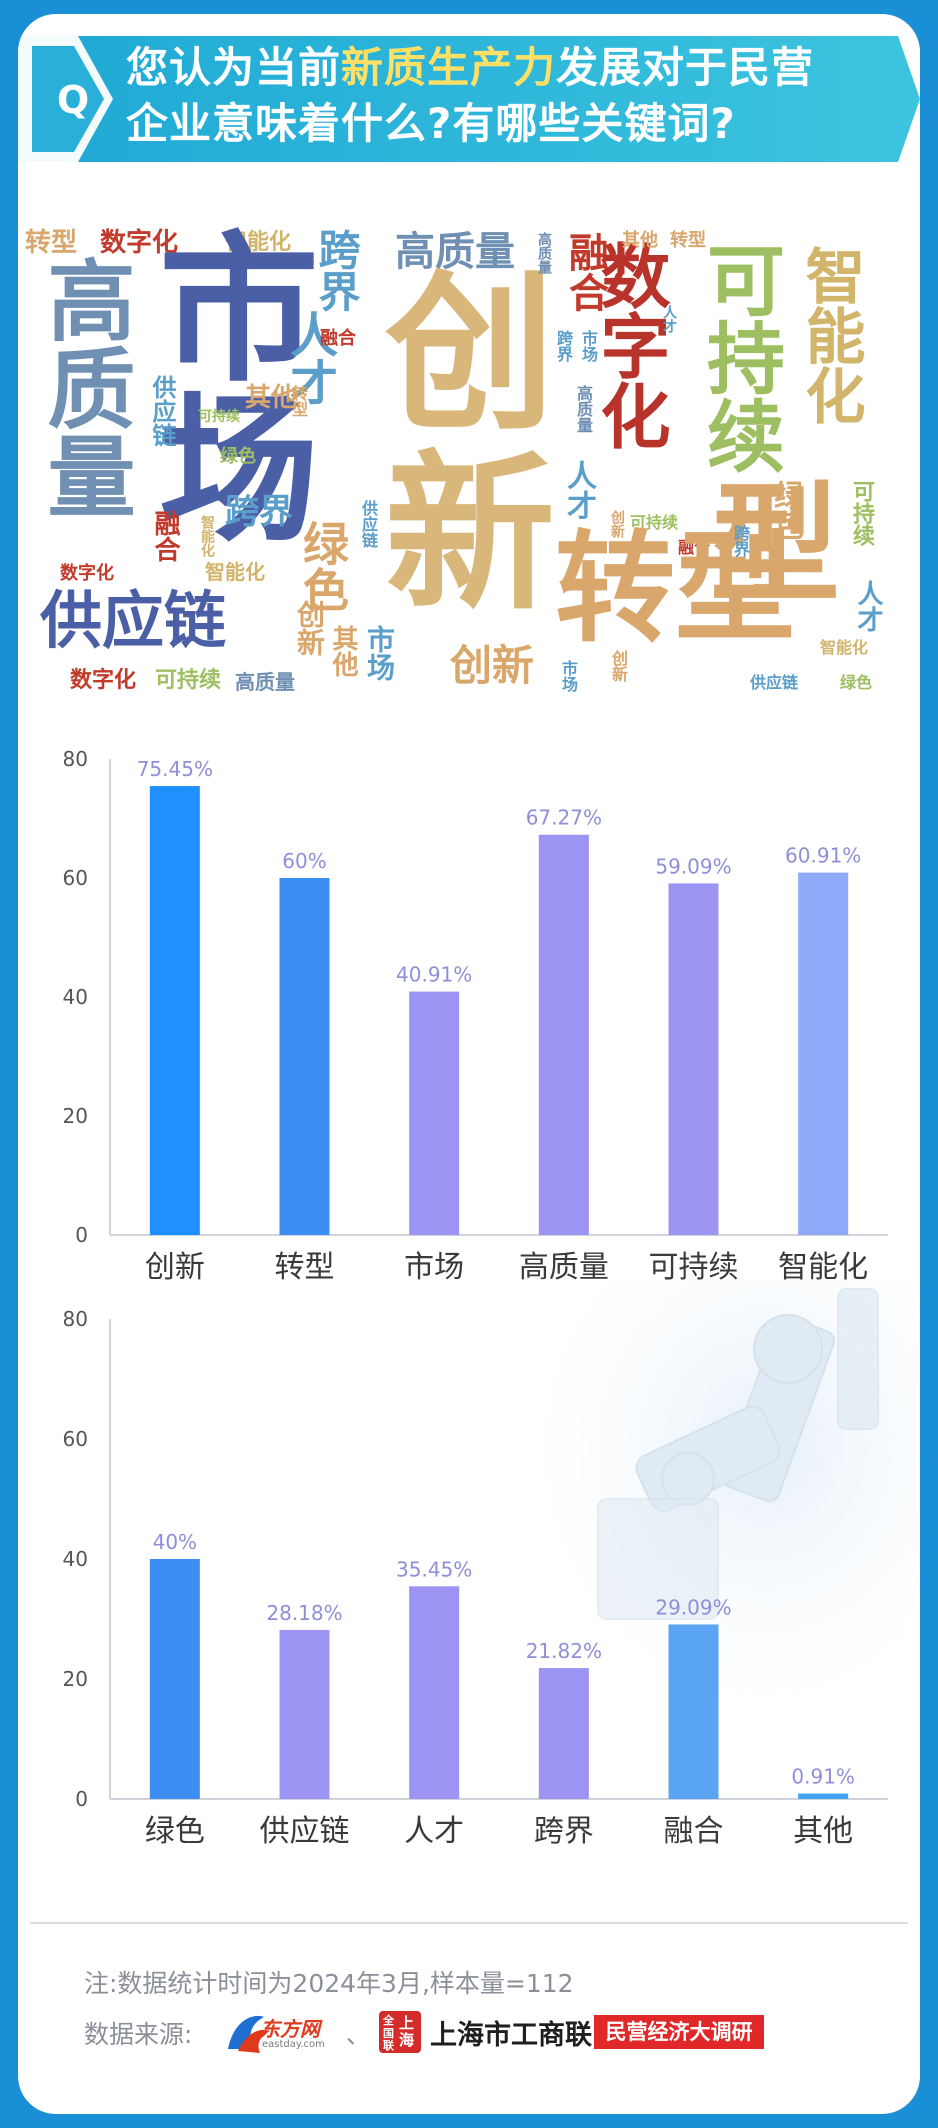 Image resolution: width=938 pixels, height=2128 pixels. Describe the element at coordinates (685, 67) in the screenshot. I see `question-line1-post: 发展对于民营` at that location.